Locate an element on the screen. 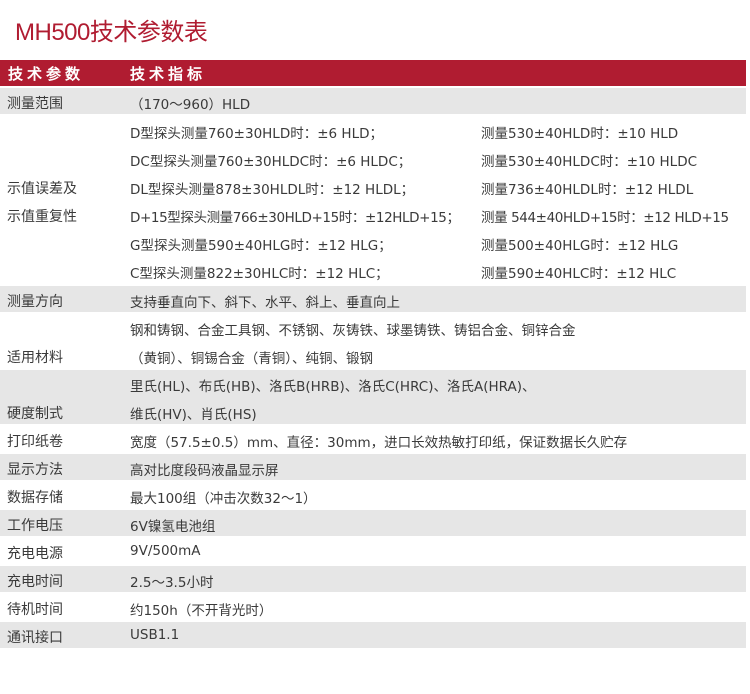  row-value: D+15型探头测量766±30HLD+15时：±12HLD+15； is located at coordinates (295, 218).